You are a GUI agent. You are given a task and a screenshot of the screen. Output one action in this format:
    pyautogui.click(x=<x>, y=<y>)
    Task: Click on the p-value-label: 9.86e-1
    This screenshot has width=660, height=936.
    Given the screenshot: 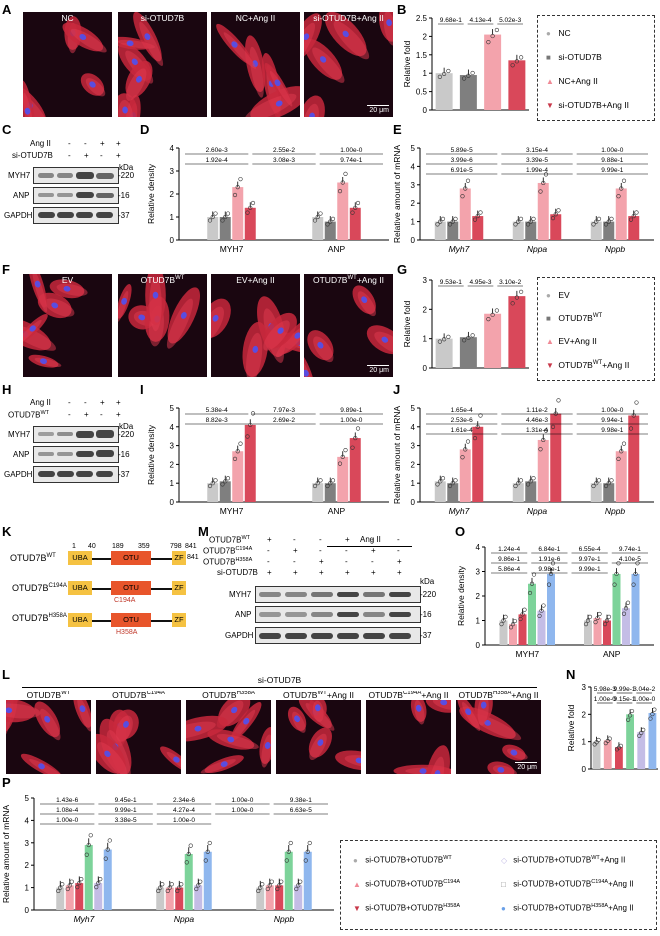 What is the action you would take?
    pyautogui.click(x=509, y=559)
    